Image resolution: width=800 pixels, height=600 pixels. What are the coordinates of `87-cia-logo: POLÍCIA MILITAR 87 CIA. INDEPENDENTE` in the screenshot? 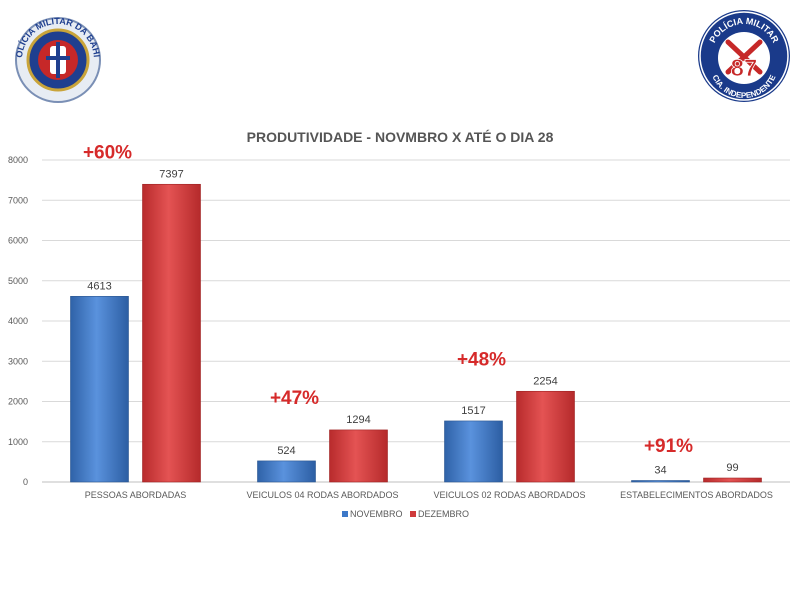 It's located at (744, 56).